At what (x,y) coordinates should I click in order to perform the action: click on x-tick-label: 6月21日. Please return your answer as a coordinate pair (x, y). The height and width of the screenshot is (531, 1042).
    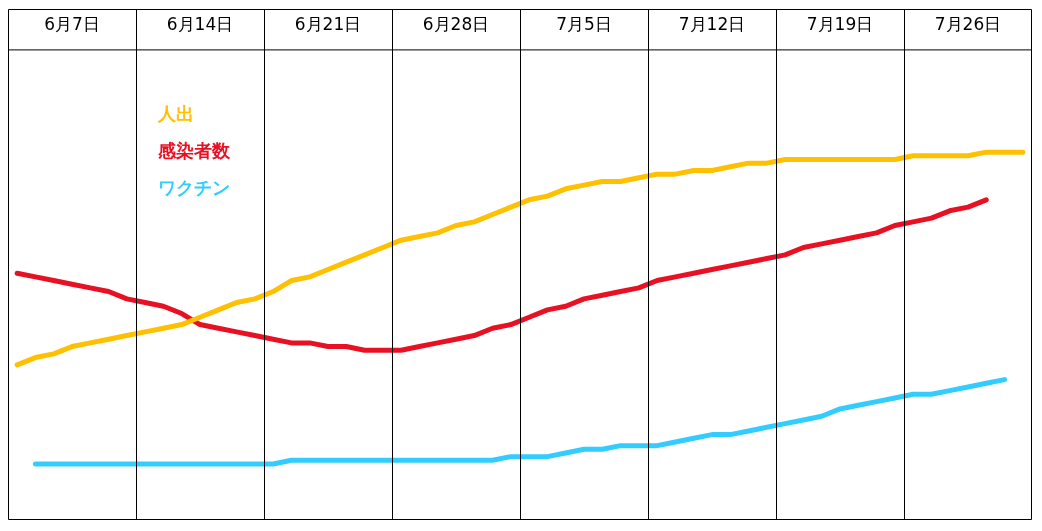
    Looking at the image, I should click on (328, 23).